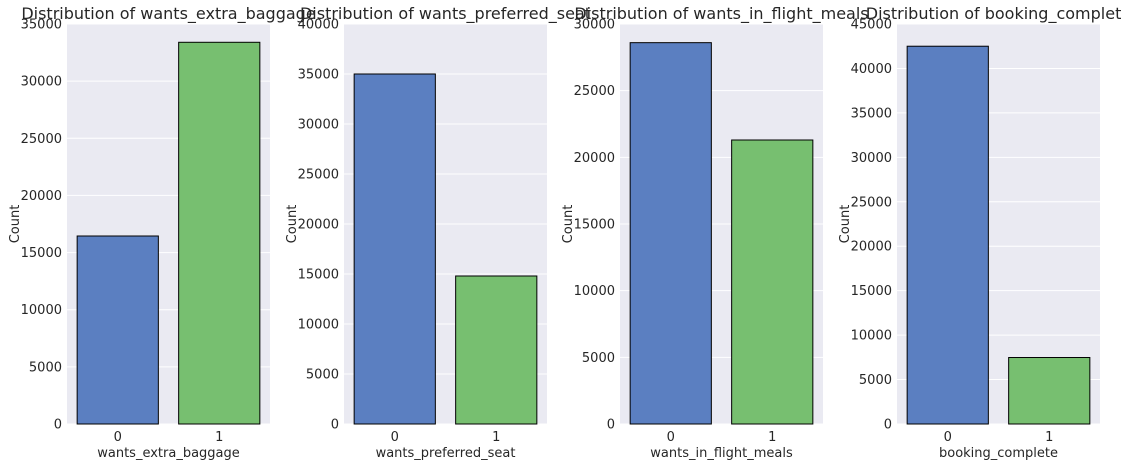 This screenshot has height=467, width=1121. Describe the element at coordinates (721, 14) in the screenshot. I see `chart-title: Distribution of wants_in_flight_meals` at that location.